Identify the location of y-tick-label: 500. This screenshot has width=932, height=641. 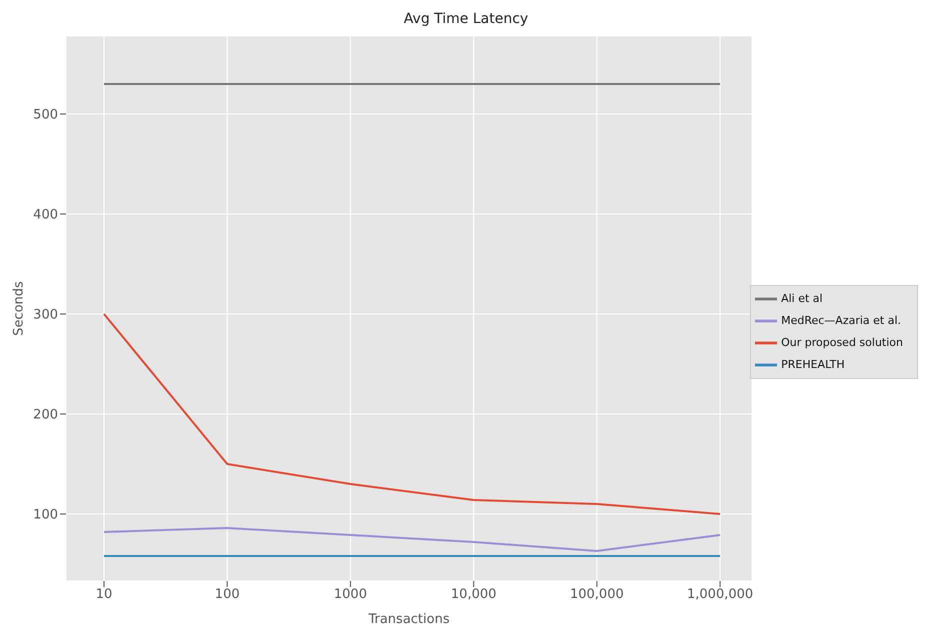
(45, 115).